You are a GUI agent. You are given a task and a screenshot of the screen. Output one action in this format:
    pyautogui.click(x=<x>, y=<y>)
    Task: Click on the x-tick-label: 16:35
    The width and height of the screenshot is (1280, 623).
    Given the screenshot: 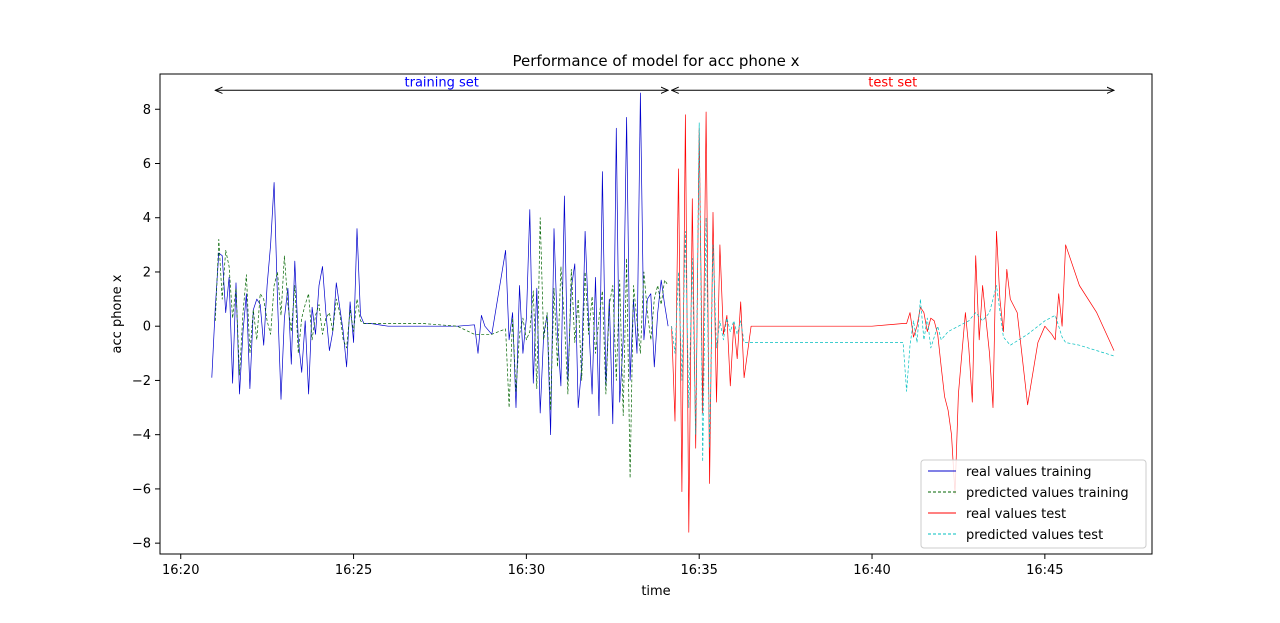 What is the action you would take?
    pyautogui.click(x=698, y=570)
    